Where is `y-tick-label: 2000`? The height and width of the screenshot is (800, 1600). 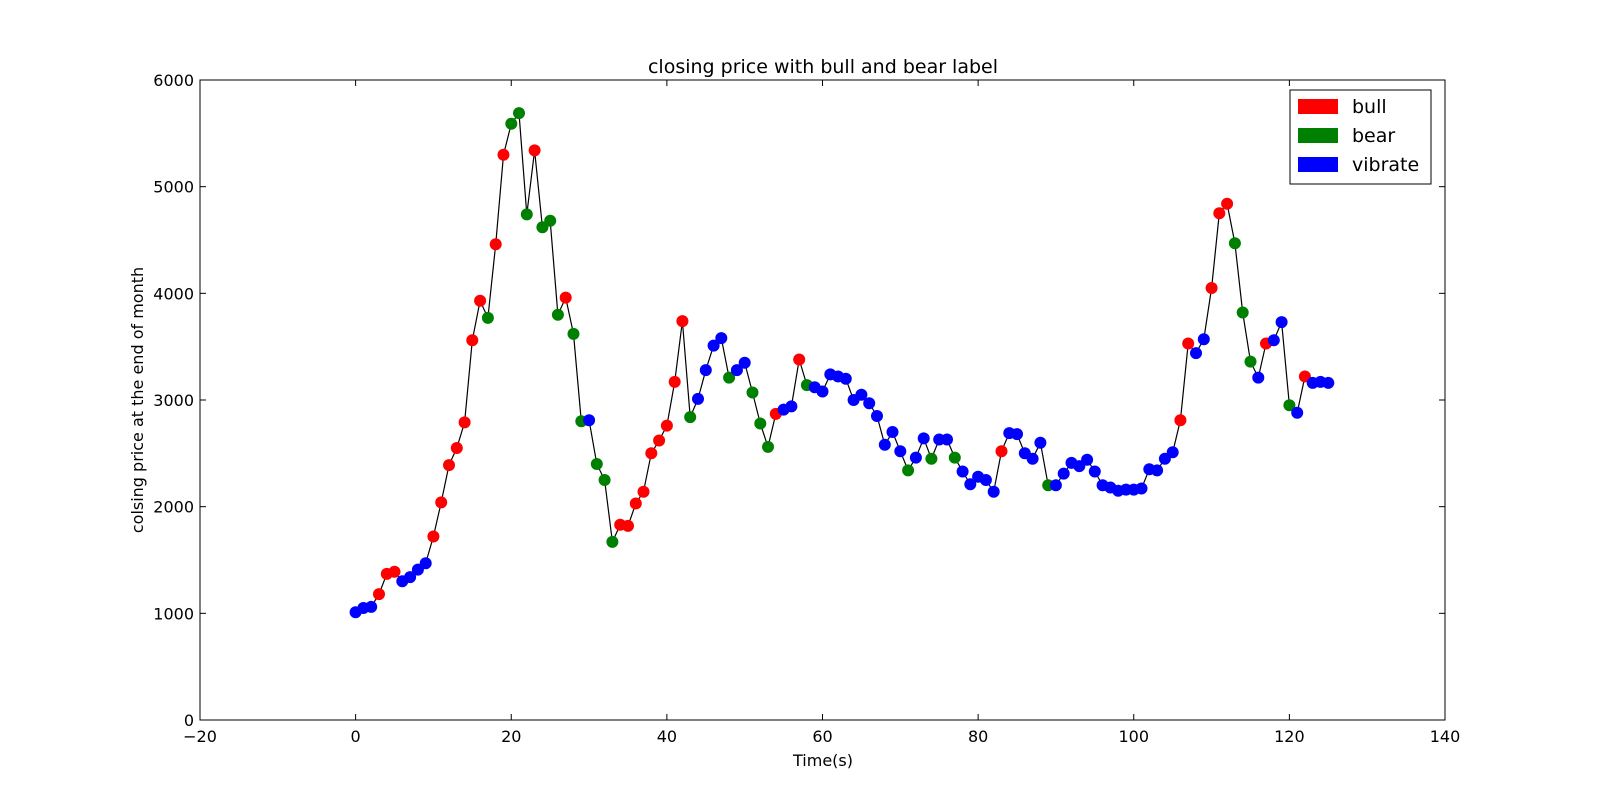
y-tick-label: 2000 is located at coordinates (173, 507).